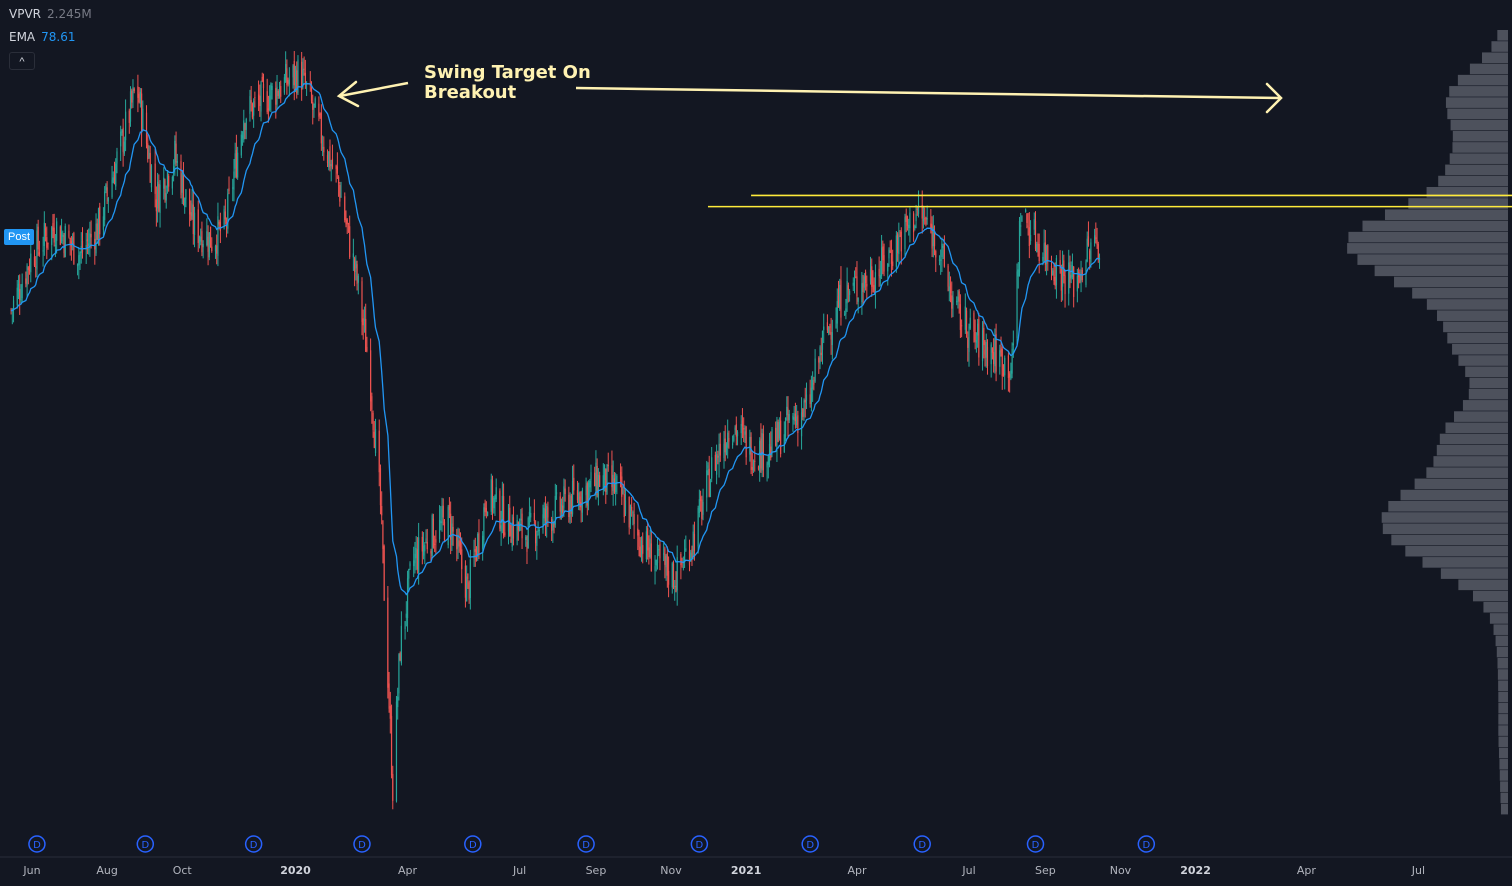  What do you see at coordinates (1307, 870) in the screenshot?
I see `axis-tick-label: Apr` at bounding box center [1307, 870].